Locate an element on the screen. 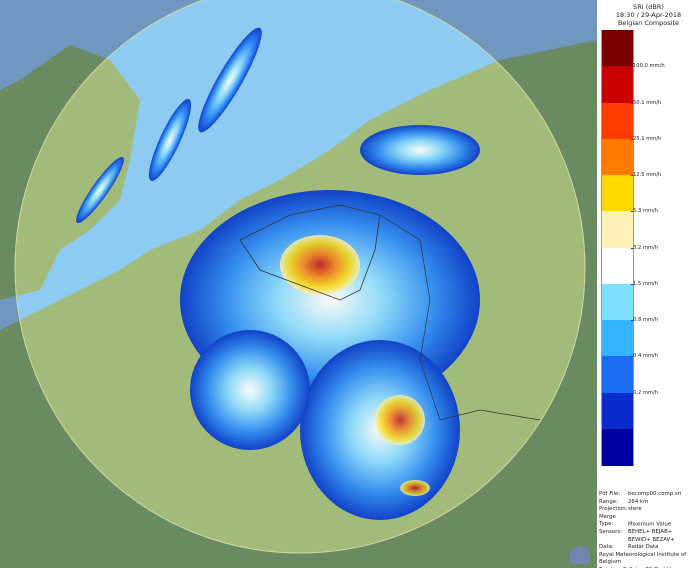 The width and height of the screenshot is (700, 568). info-value: BEWID+ BEZAV+ is located at coordinates (651, 539).